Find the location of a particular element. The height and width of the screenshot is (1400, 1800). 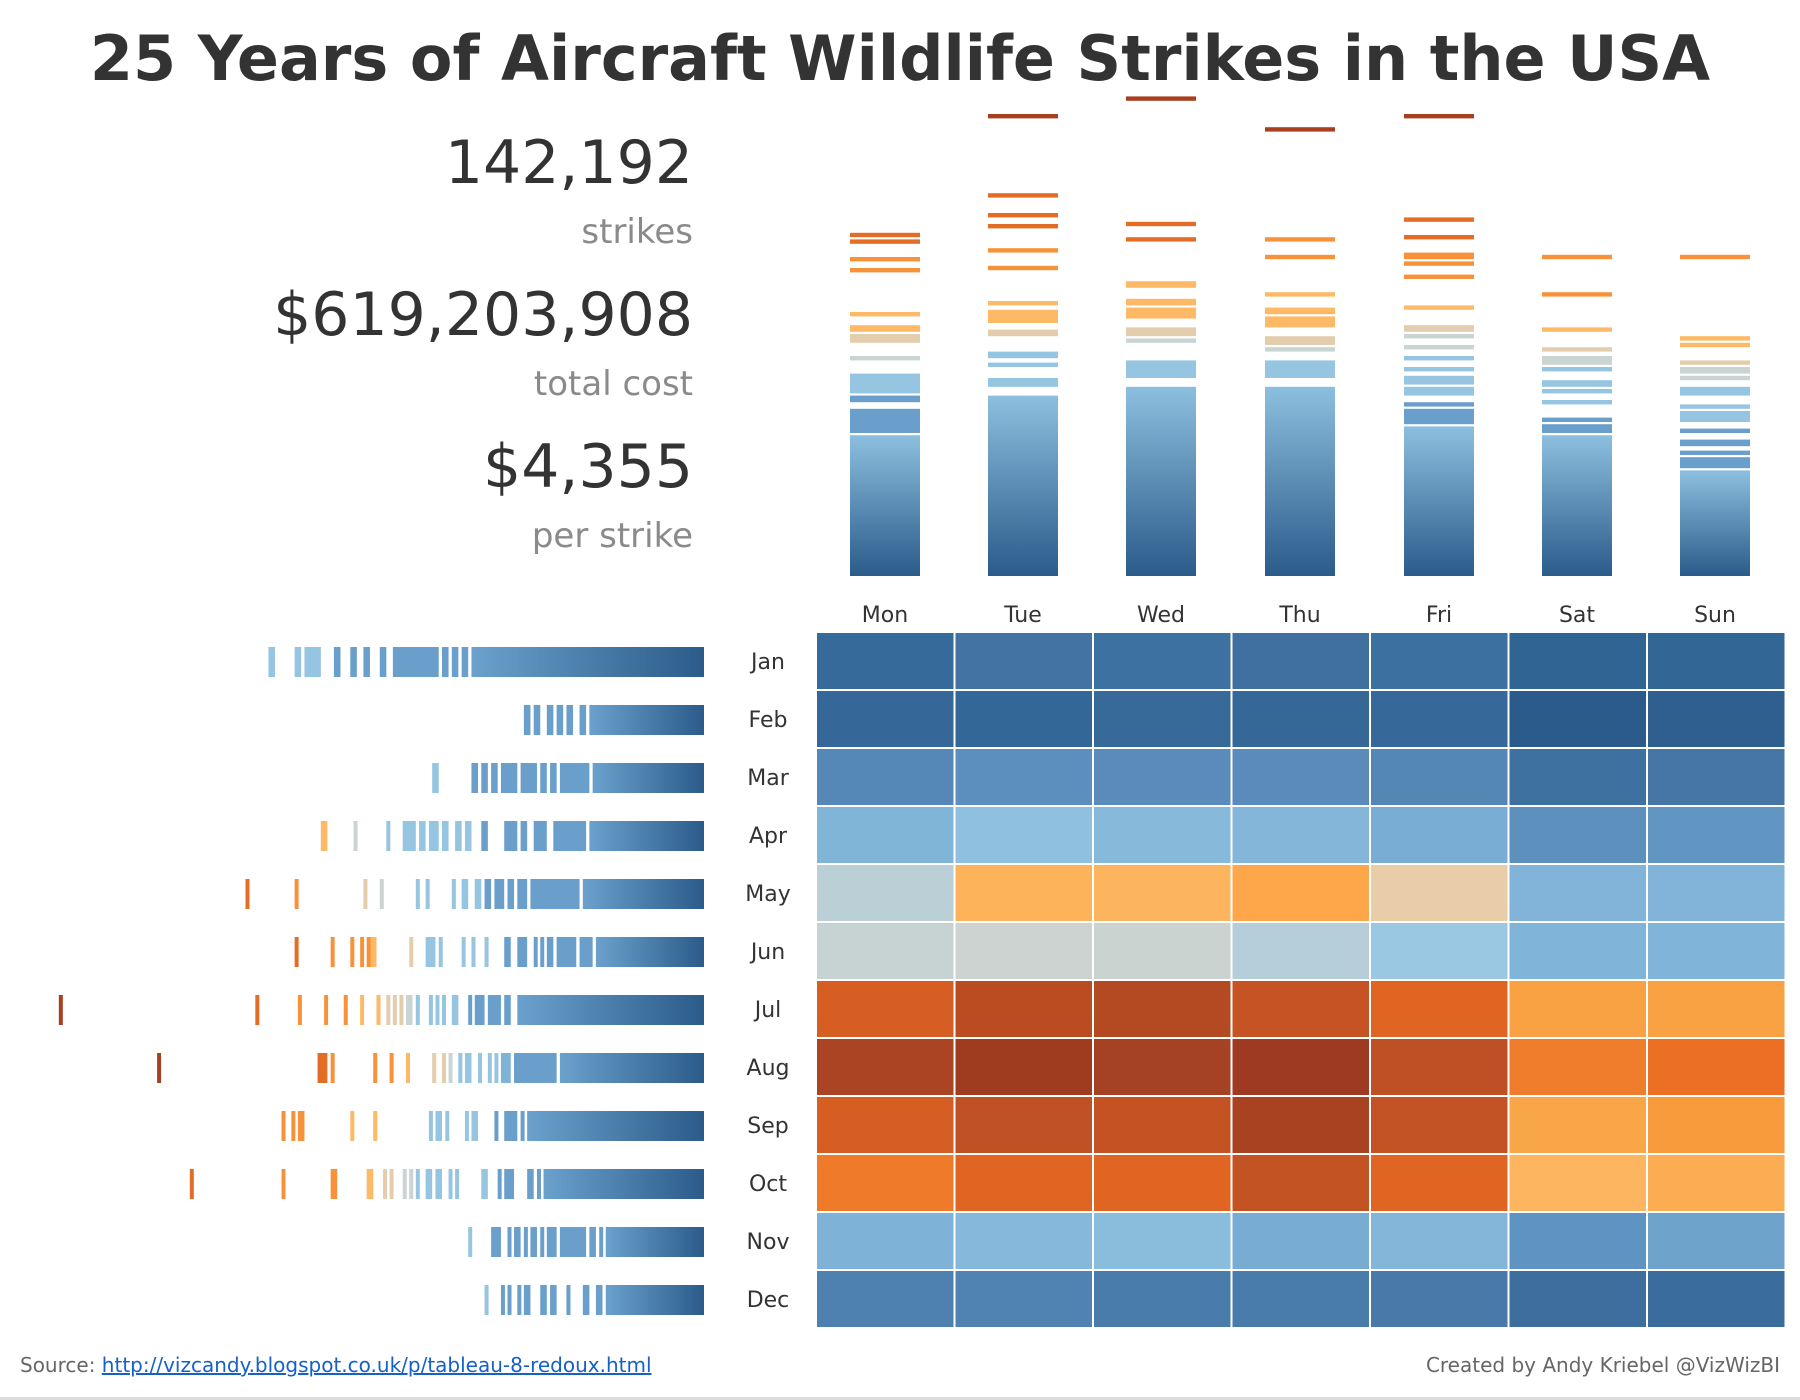

source-prefix: Source: is located at coordinates (61, 1365).